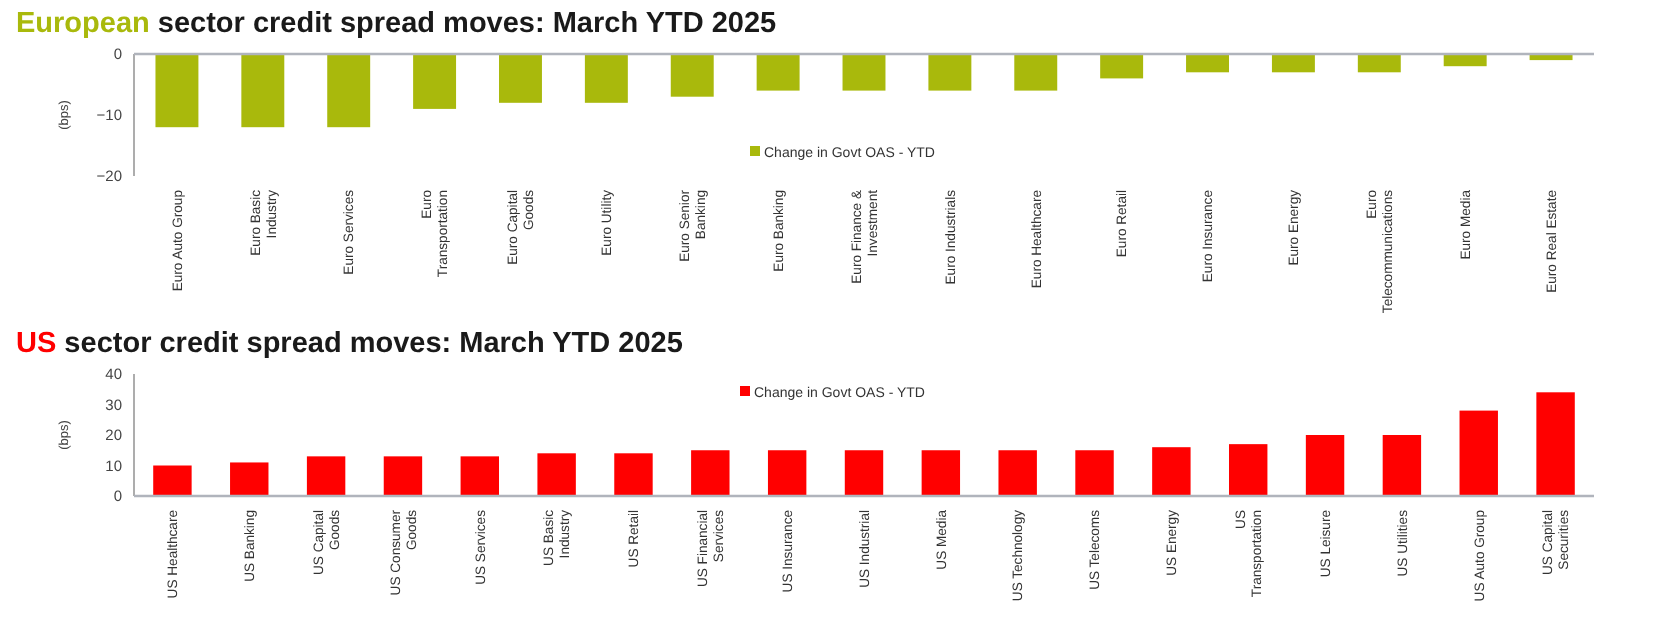 The image size is (1660, 636). Describe the element at coordinates (396, 24) in the screenshot. I see `chart-title: European sector credit spread moves: March YTD 2025` at that location.